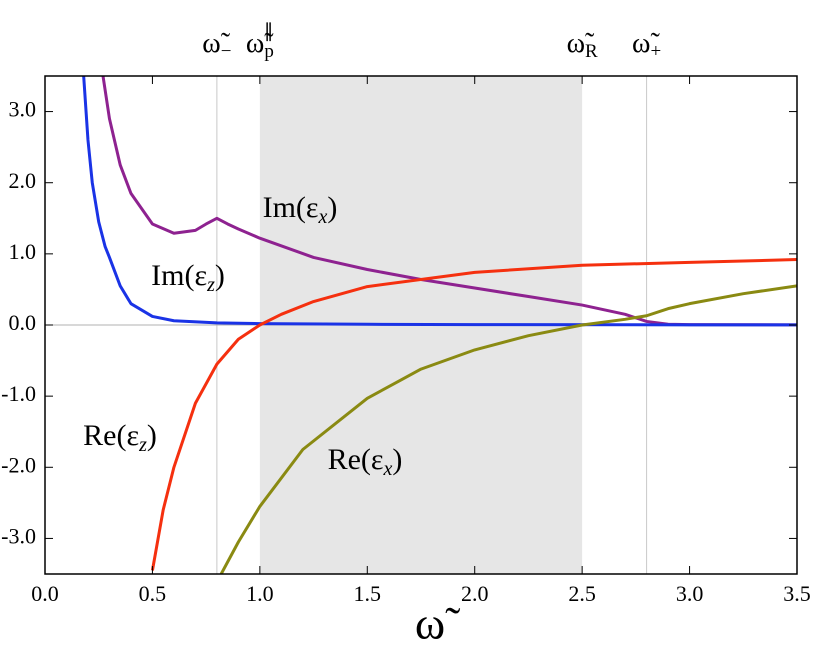  What do you see at coordinates (368, 593) in the screenshot?
I see `x-tick-label: 1.5` at bounding box center [368, 593].